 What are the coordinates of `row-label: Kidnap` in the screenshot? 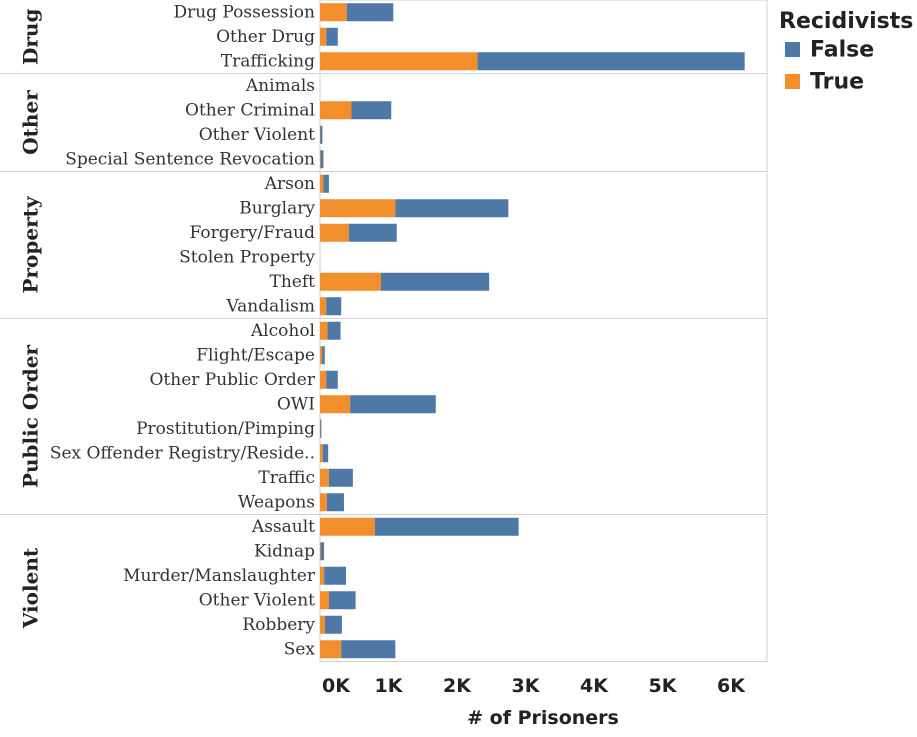 It's located at (284, 551).